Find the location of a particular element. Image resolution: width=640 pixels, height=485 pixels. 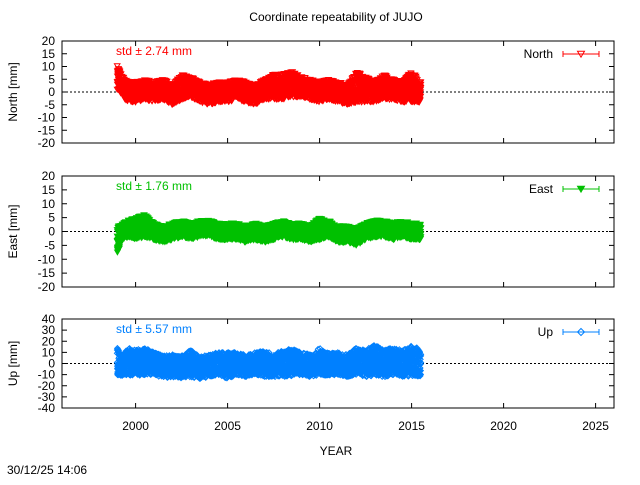

y-tick-label: -10 is located at coordinates (47, 259).